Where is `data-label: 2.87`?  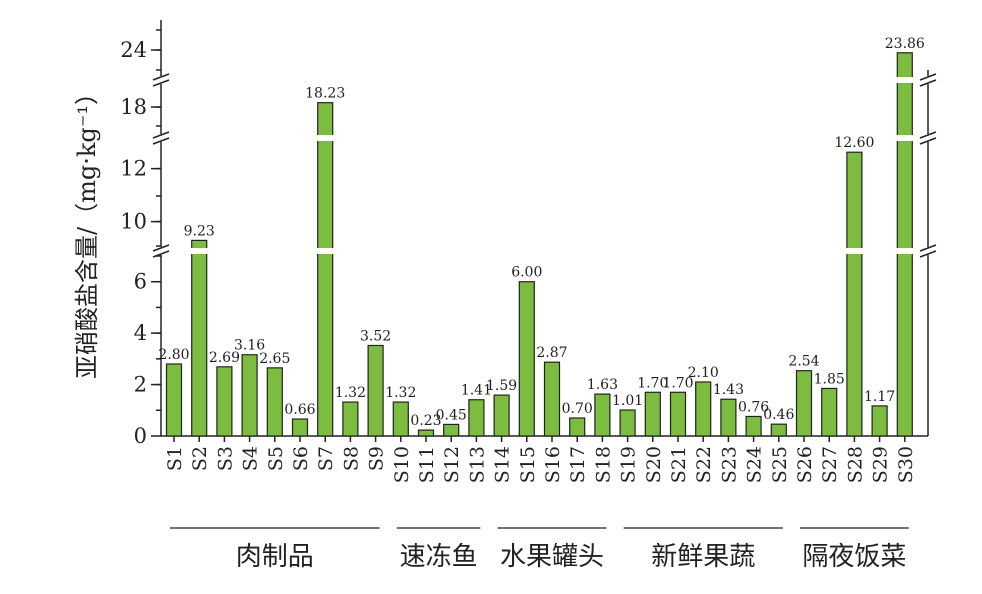 data-label: 2.87 is located at coordinates (551, 353).